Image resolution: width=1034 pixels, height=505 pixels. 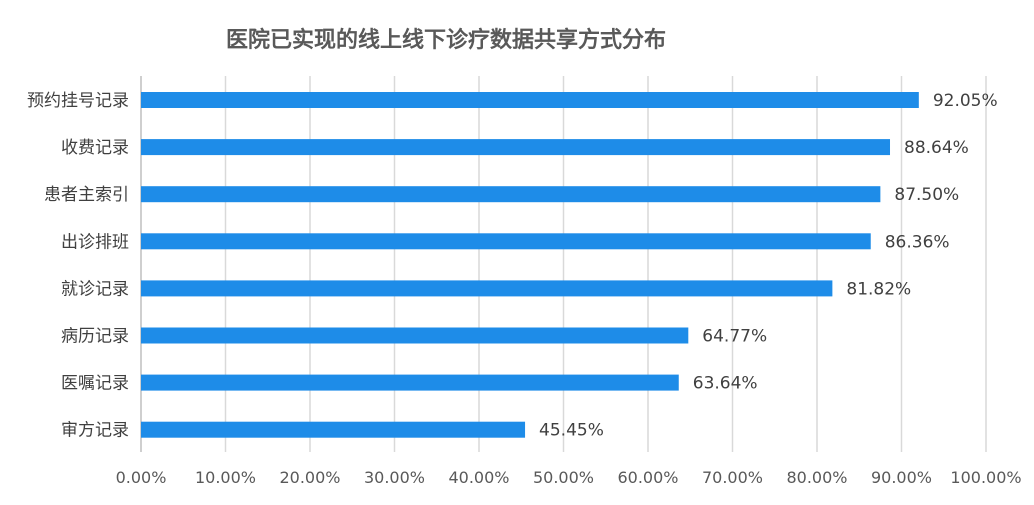 I want to click on data-label: 45.45%, so click(x=571, y=431).